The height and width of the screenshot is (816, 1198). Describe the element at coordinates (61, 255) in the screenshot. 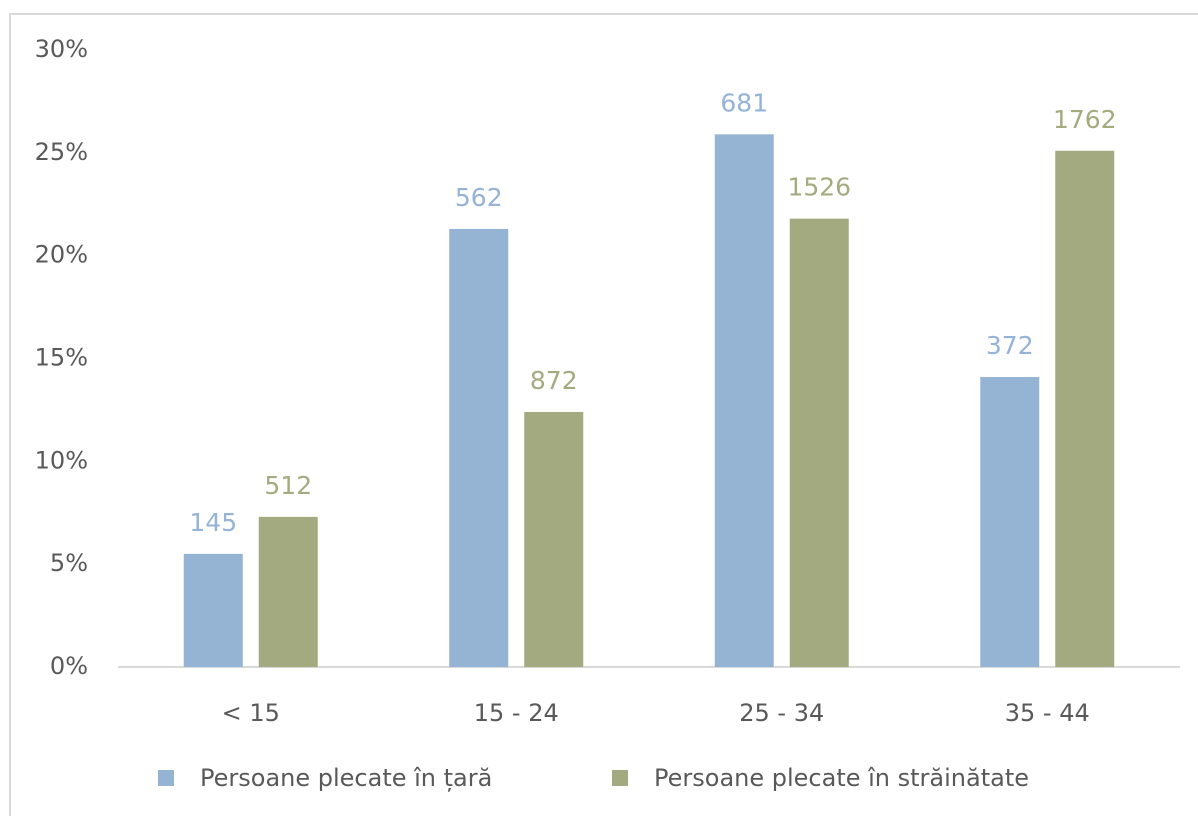

I see `y-tick-label: 20%` at that location.